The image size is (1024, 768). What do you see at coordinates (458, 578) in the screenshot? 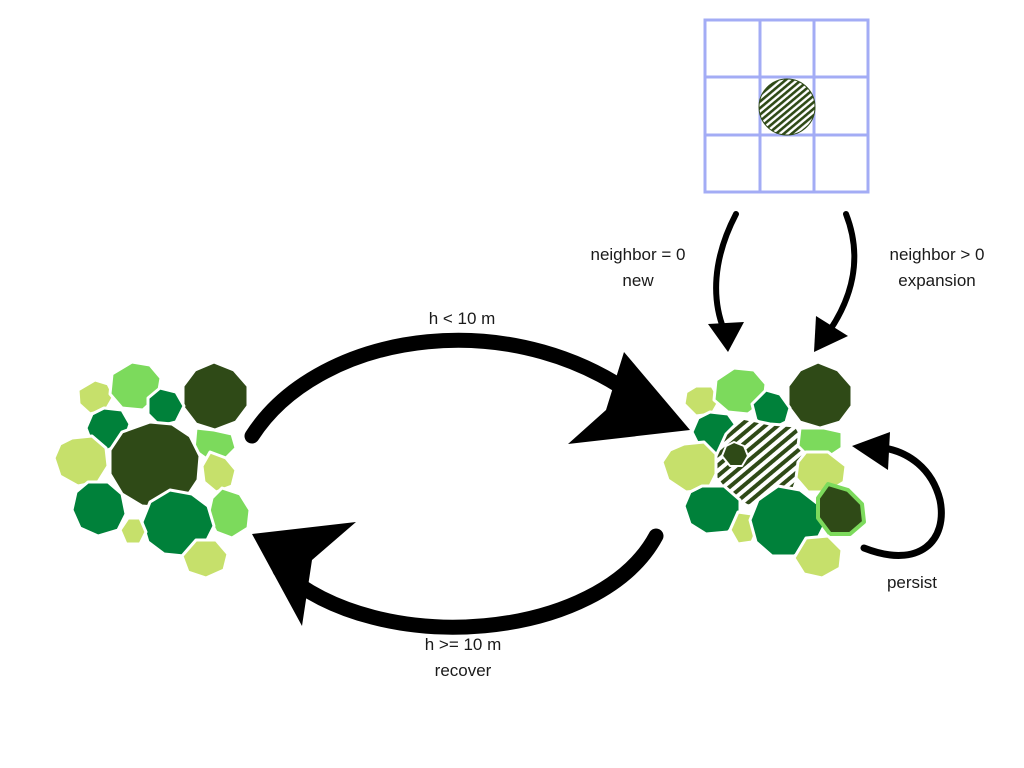
I see `curved-arrow-recover` at bounding box center [458, 578].